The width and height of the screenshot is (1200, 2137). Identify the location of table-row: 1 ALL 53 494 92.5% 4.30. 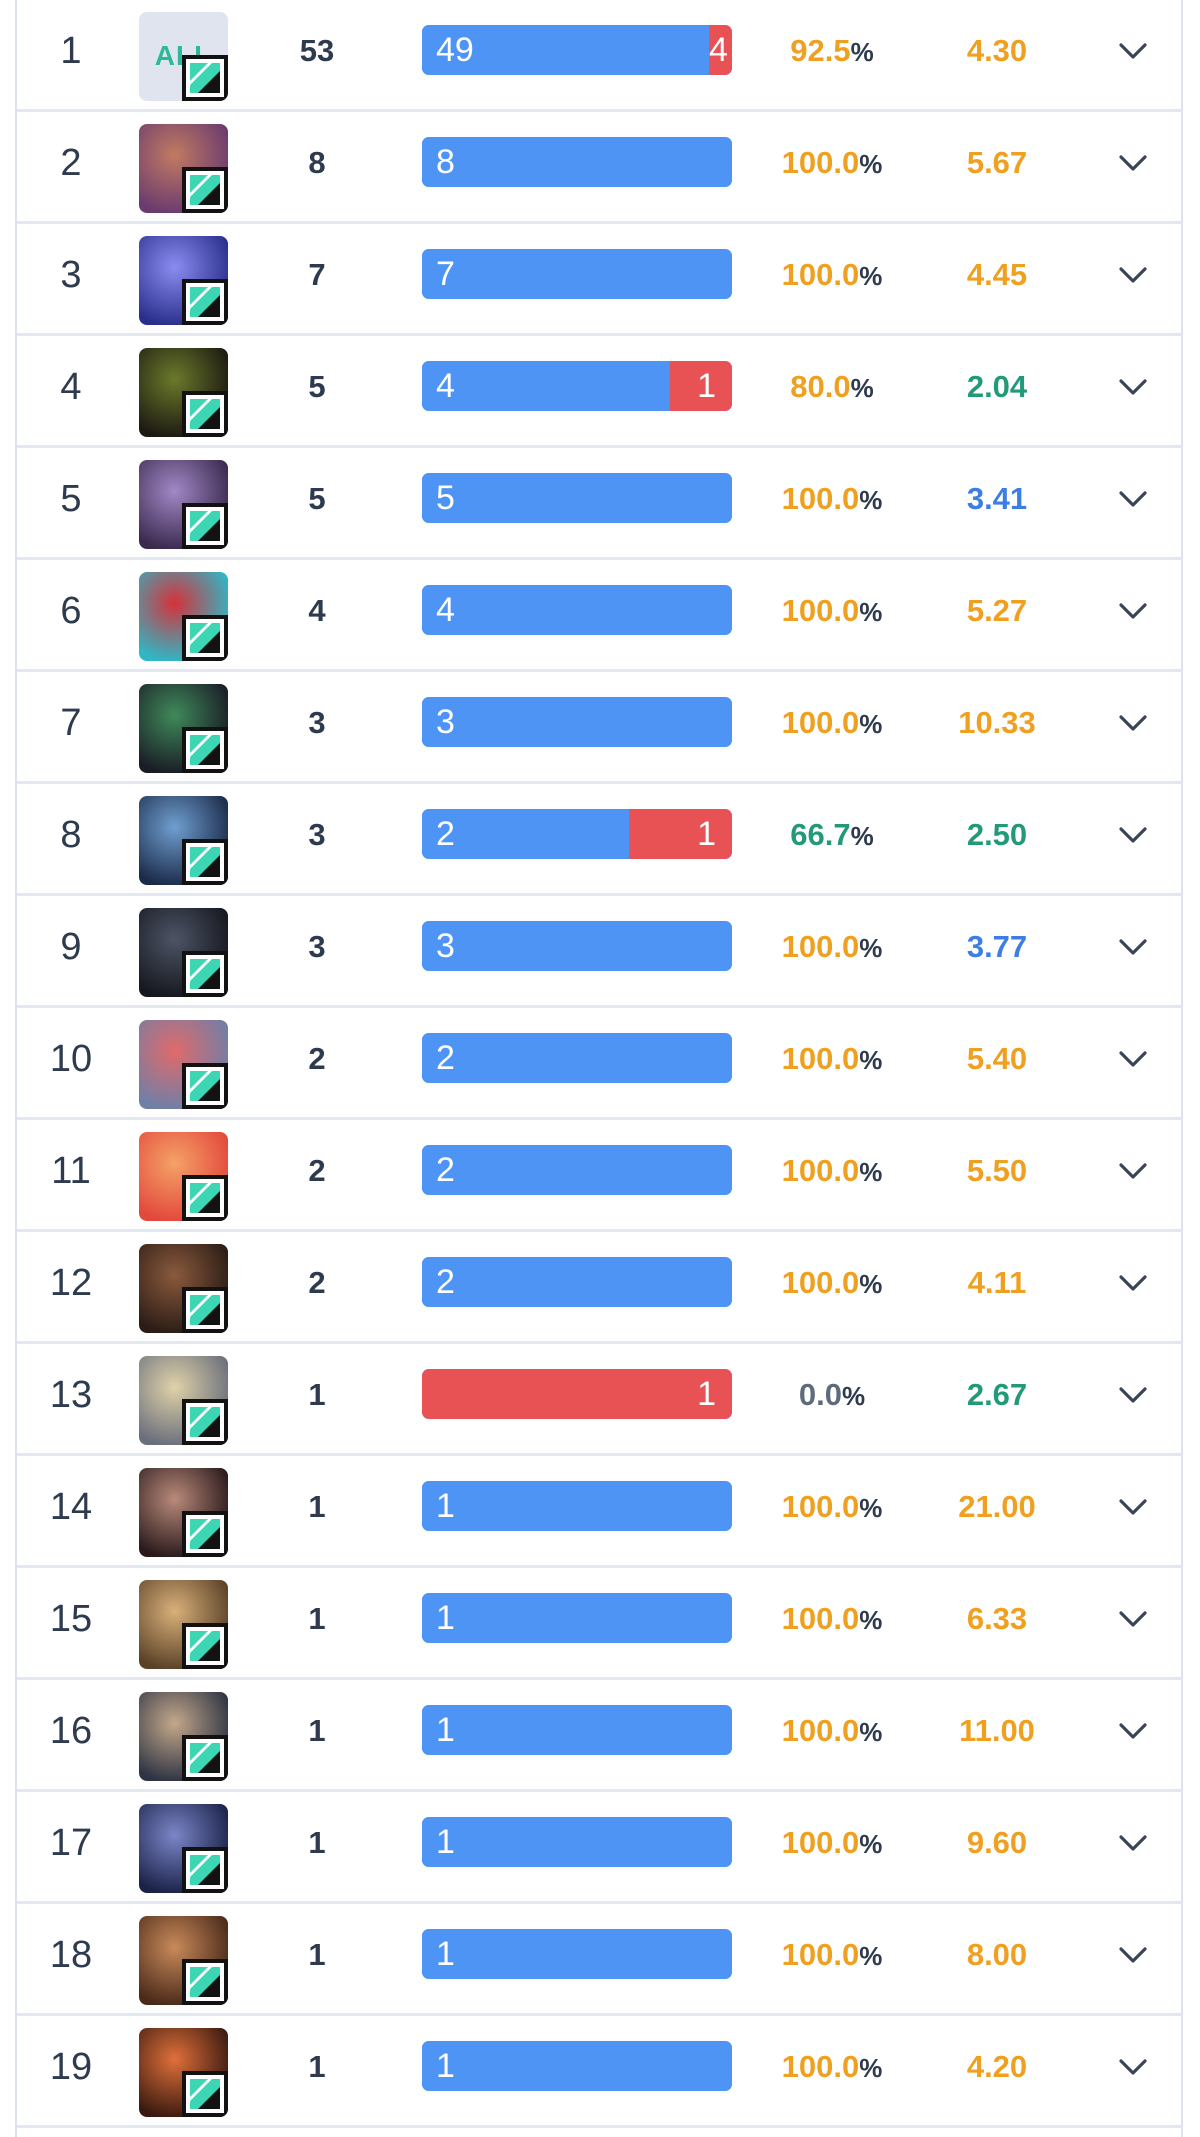
(599, 56).